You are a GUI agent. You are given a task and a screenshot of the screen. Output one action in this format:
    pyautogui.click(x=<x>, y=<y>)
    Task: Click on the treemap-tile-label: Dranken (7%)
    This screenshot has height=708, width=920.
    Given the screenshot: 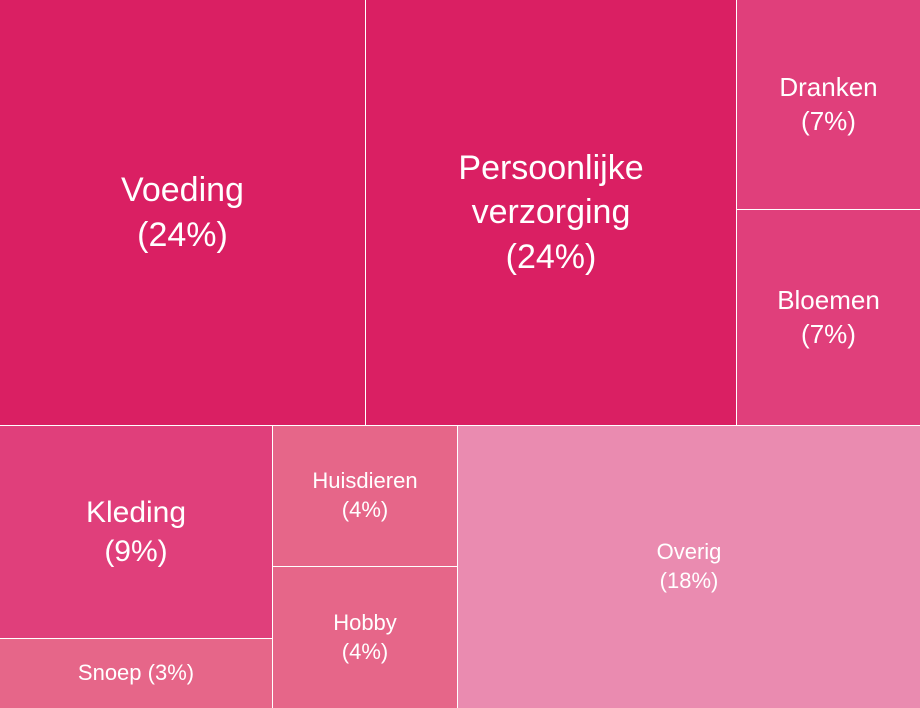 What is the action you would take?
    pyautogui.click(x=828, y=103)
    